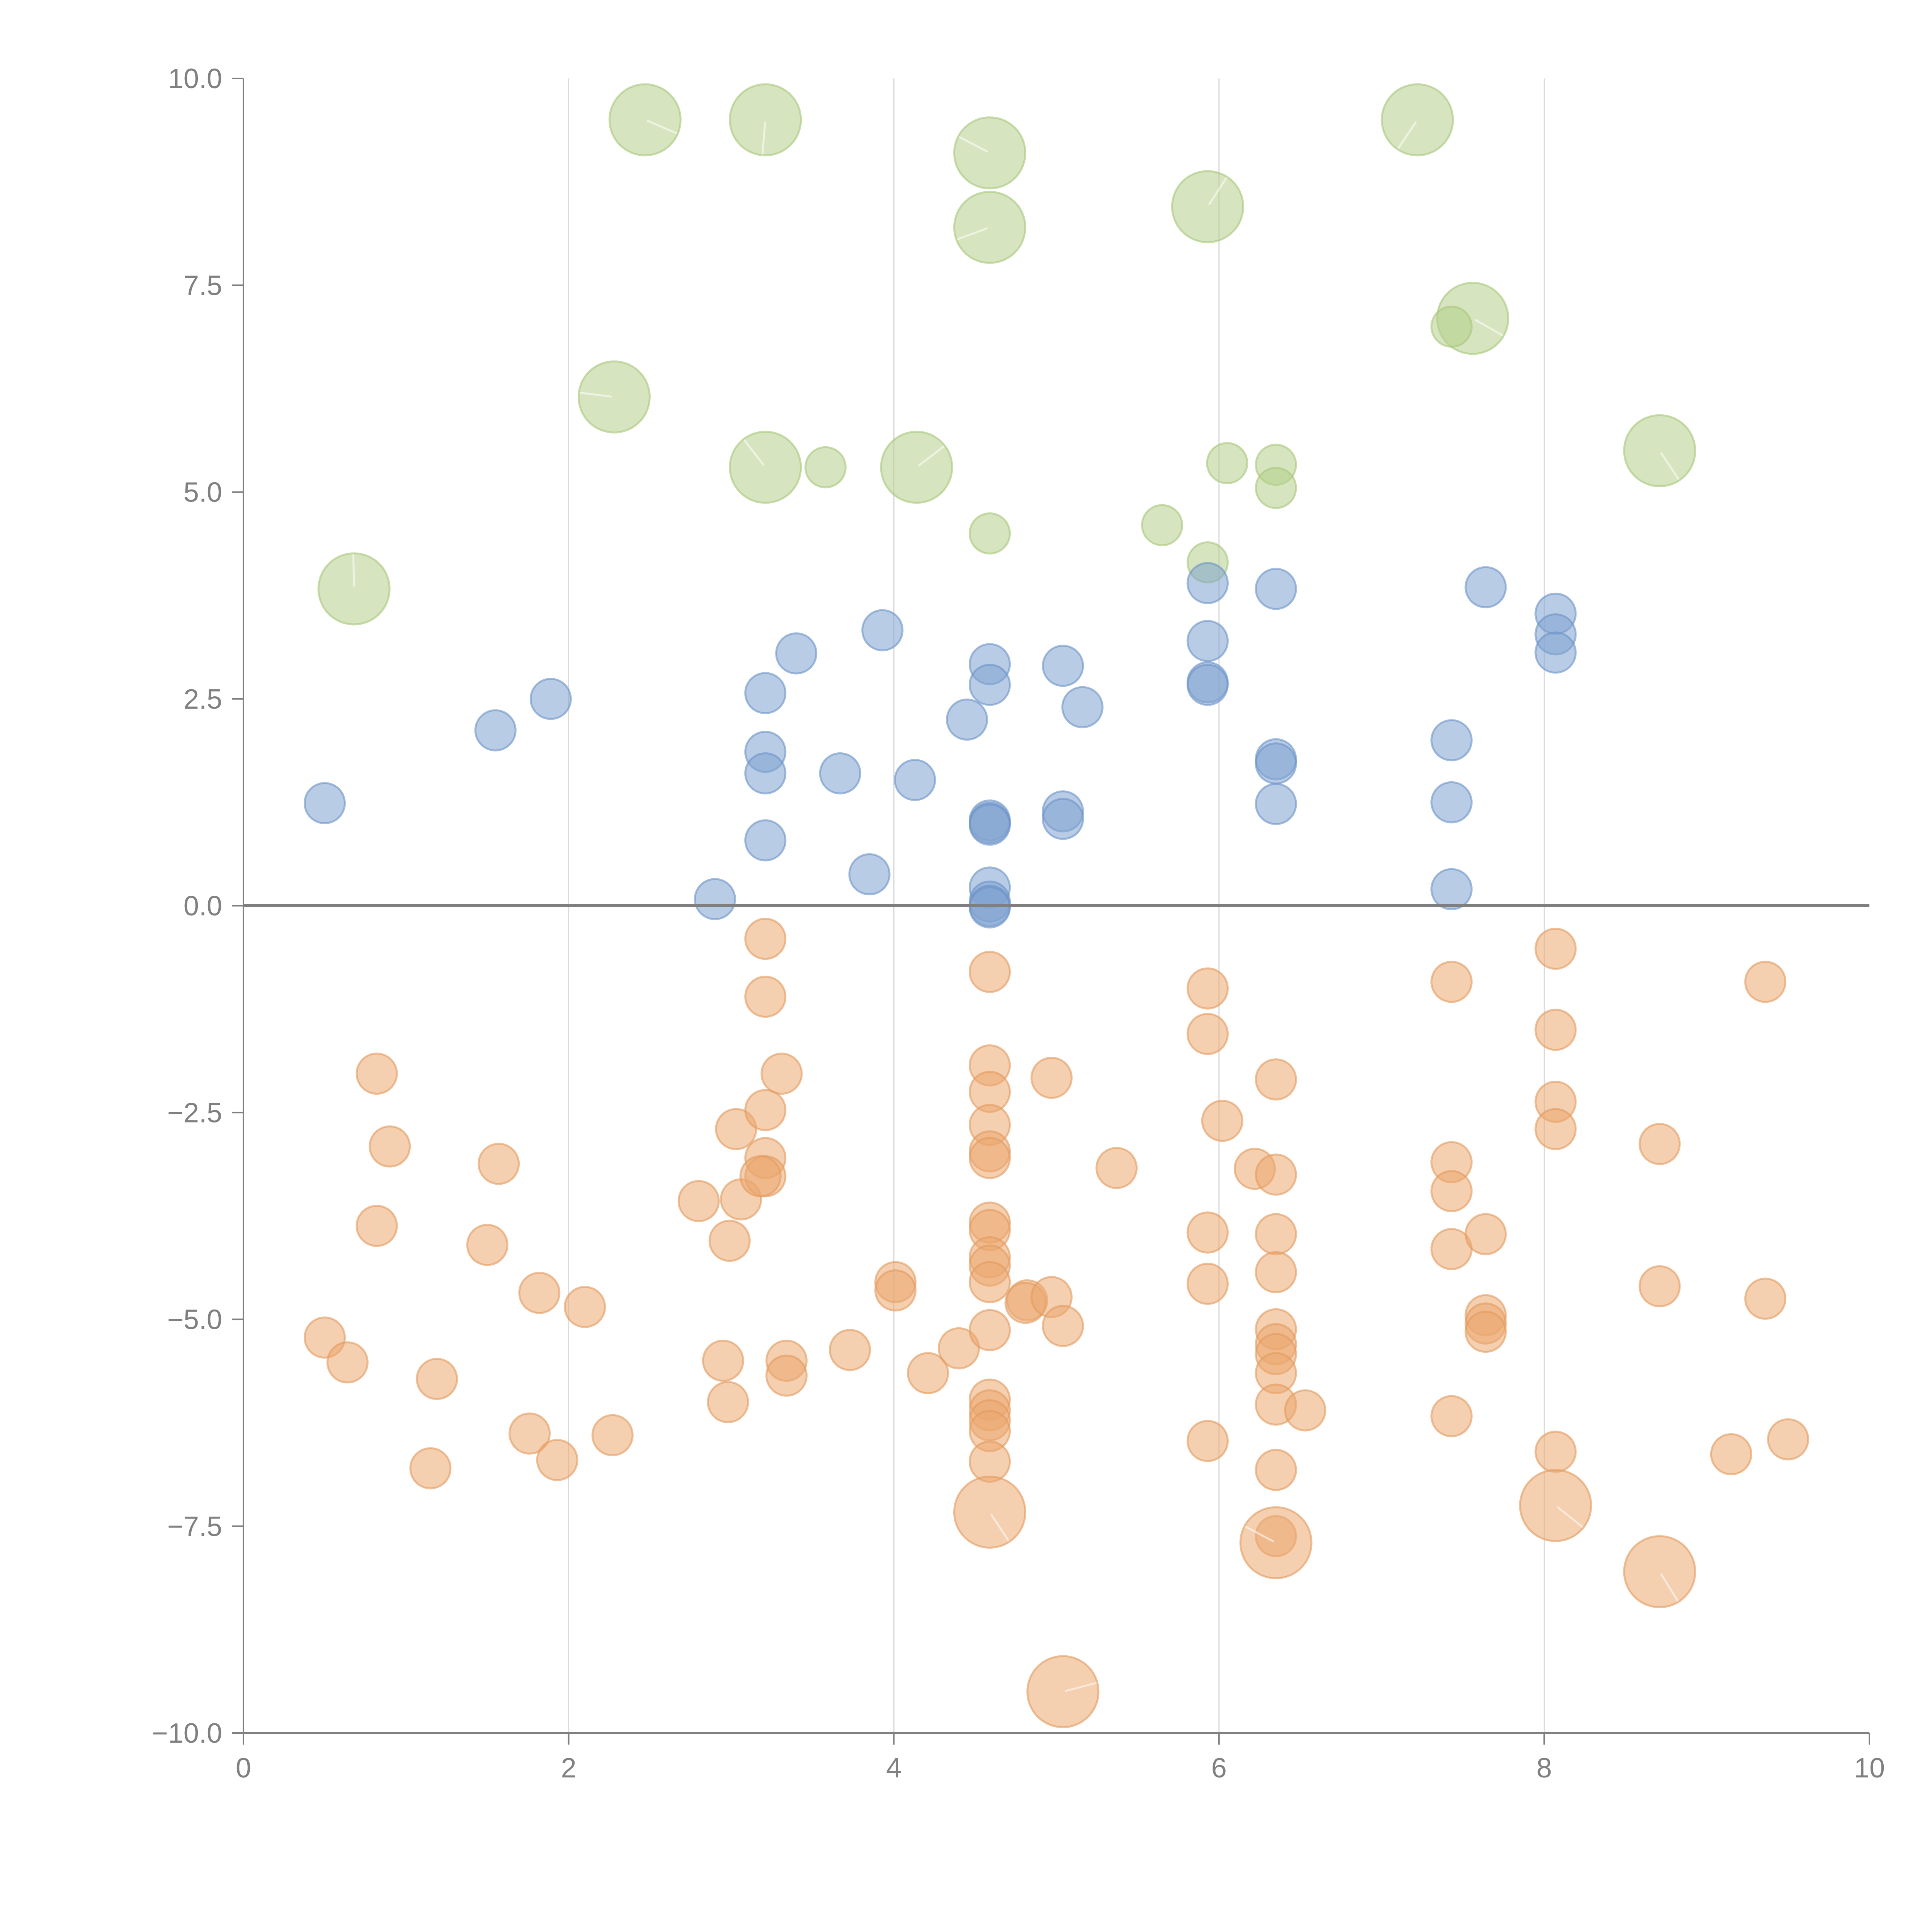  Describe the element at coordinates (203, 492) in the screenshot. I see `y-tick-label: 5.0` at that location.